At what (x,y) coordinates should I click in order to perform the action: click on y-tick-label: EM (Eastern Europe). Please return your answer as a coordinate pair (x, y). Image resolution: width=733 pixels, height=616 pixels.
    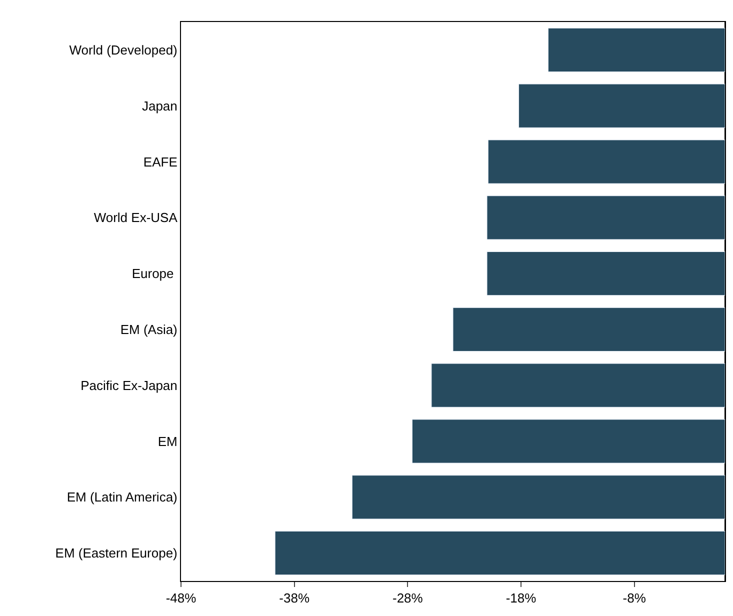
    Looking at the image, I should click on (116, 553).